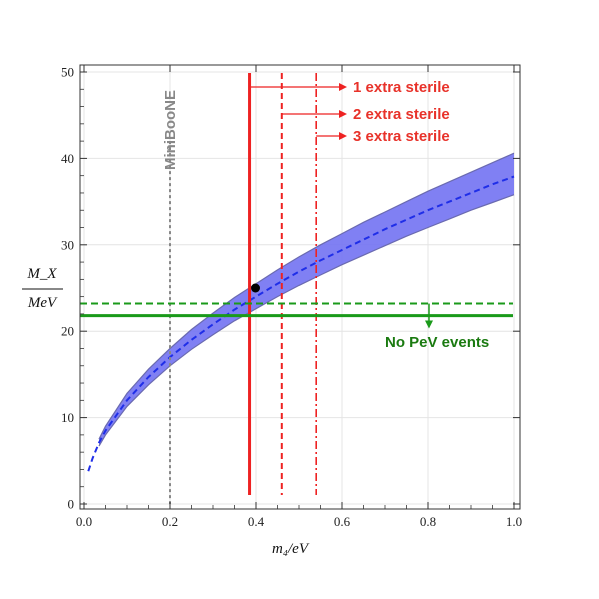 This screenshot has height=599, width=599. Describe the element at coordinates (42, 303) in the screenshot. I see `y-axis-label-denominator: MeV` at that location.